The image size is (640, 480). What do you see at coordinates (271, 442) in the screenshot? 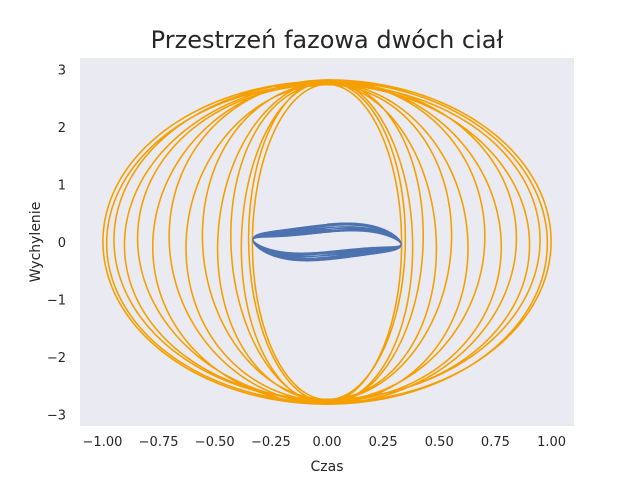
I see `x-tick-label: −0.25` at bounding box center [271, 442].